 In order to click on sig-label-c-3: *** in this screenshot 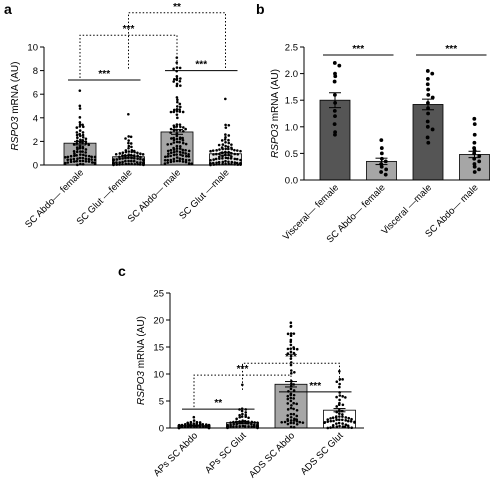, I will do `click(291, 357)`.